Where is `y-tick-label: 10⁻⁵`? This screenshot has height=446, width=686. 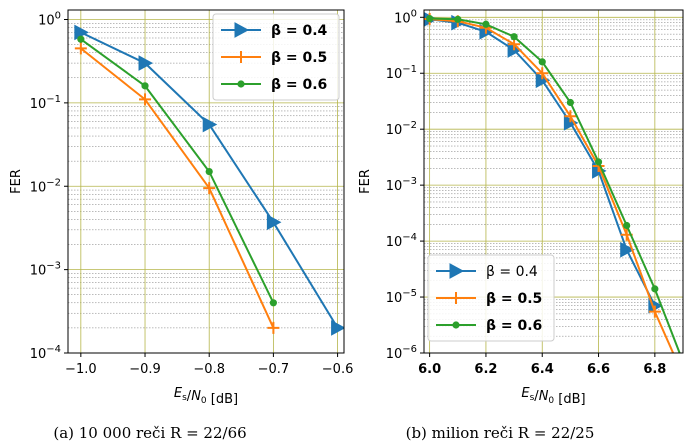
y-tick-label: 10⁻⁵ is located at coordinates (401, 297).